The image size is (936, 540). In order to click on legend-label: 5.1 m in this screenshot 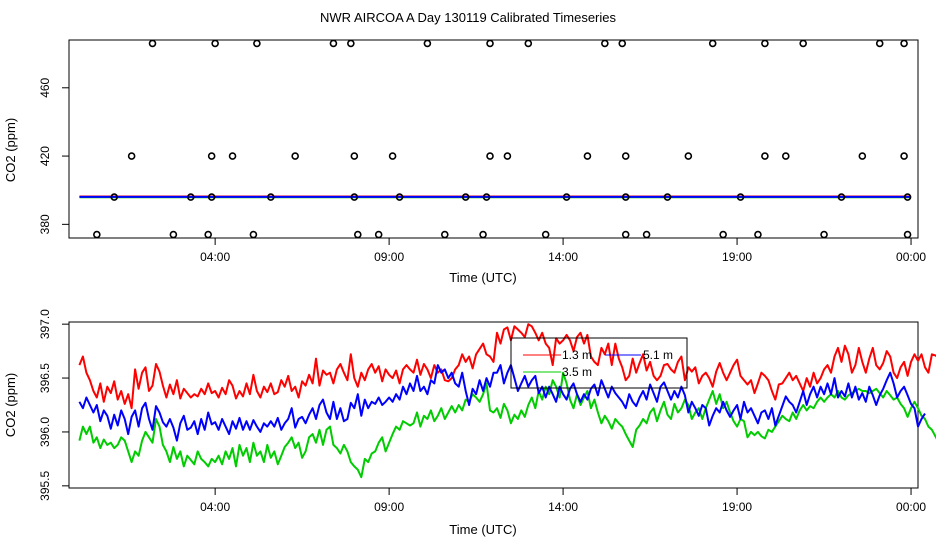, I will do `click(658, 355)`.